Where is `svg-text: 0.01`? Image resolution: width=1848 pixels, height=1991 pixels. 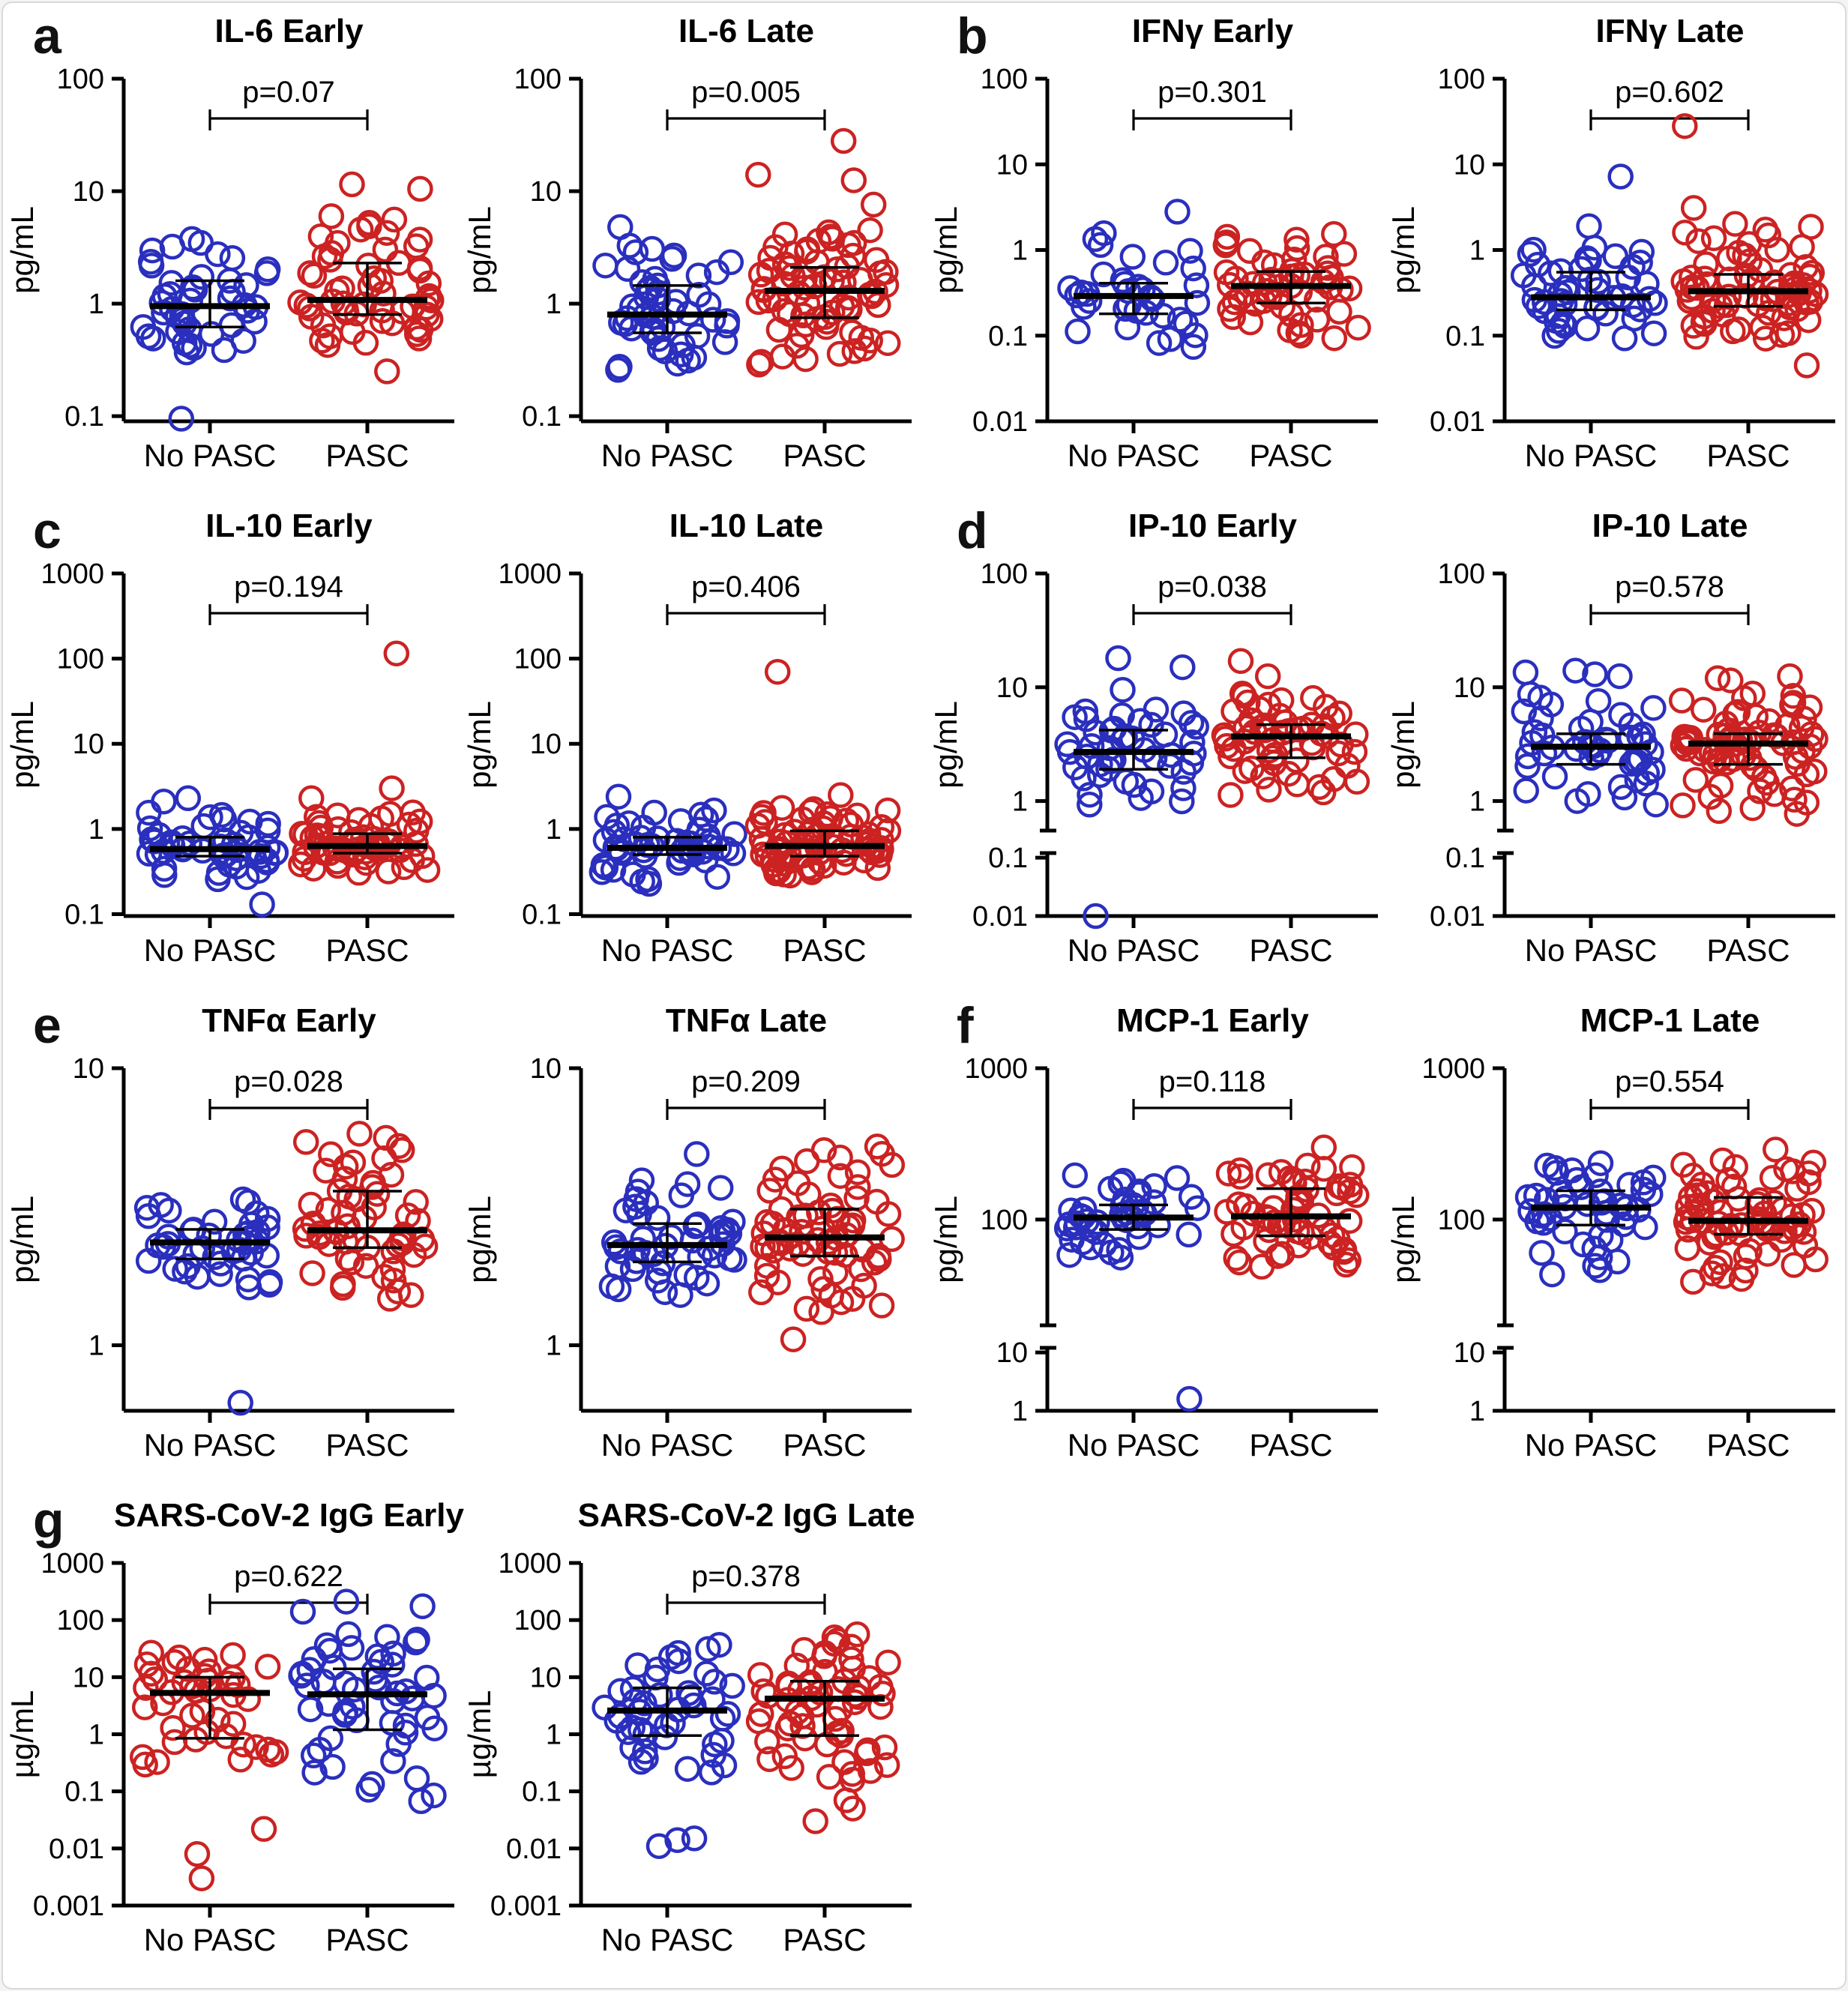
svg-text: 0.01 is located at coordinates (1000, 422).